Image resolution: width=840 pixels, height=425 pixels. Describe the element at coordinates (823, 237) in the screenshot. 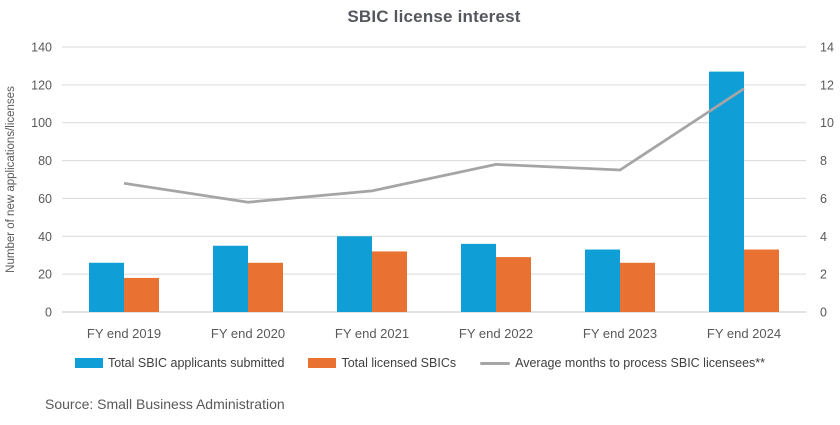

I see `y-axis-right-tick-label: 4` at that location.